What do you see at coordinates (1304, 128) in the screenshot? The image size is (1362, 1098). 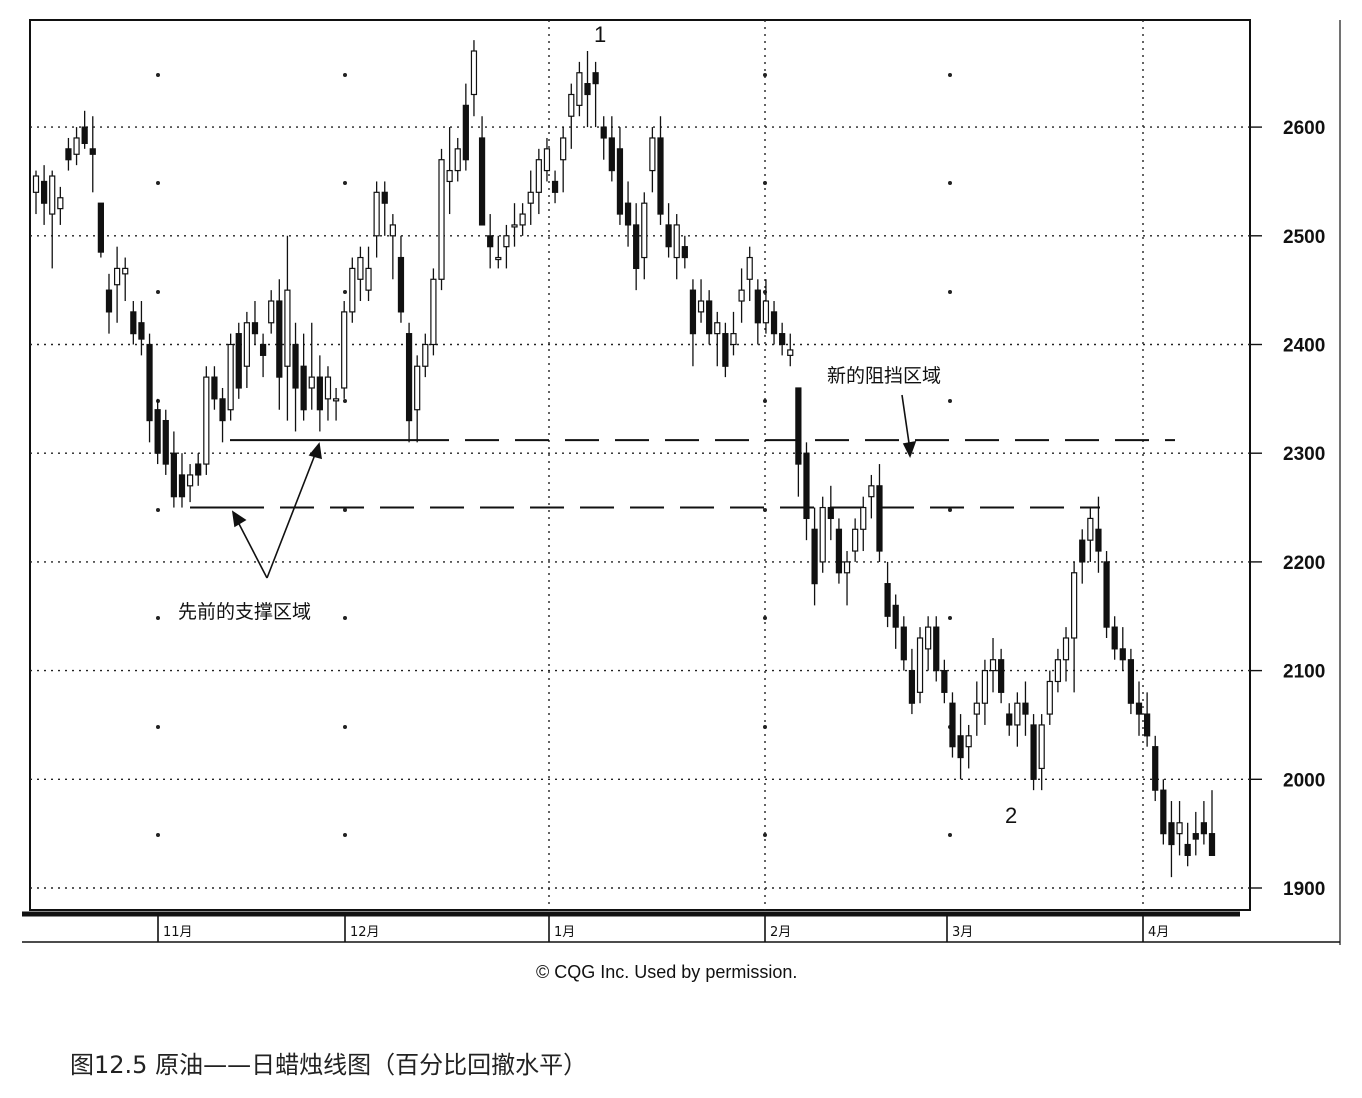 I see `y-tick-label: 2600` at bounding box center [1304, 128].